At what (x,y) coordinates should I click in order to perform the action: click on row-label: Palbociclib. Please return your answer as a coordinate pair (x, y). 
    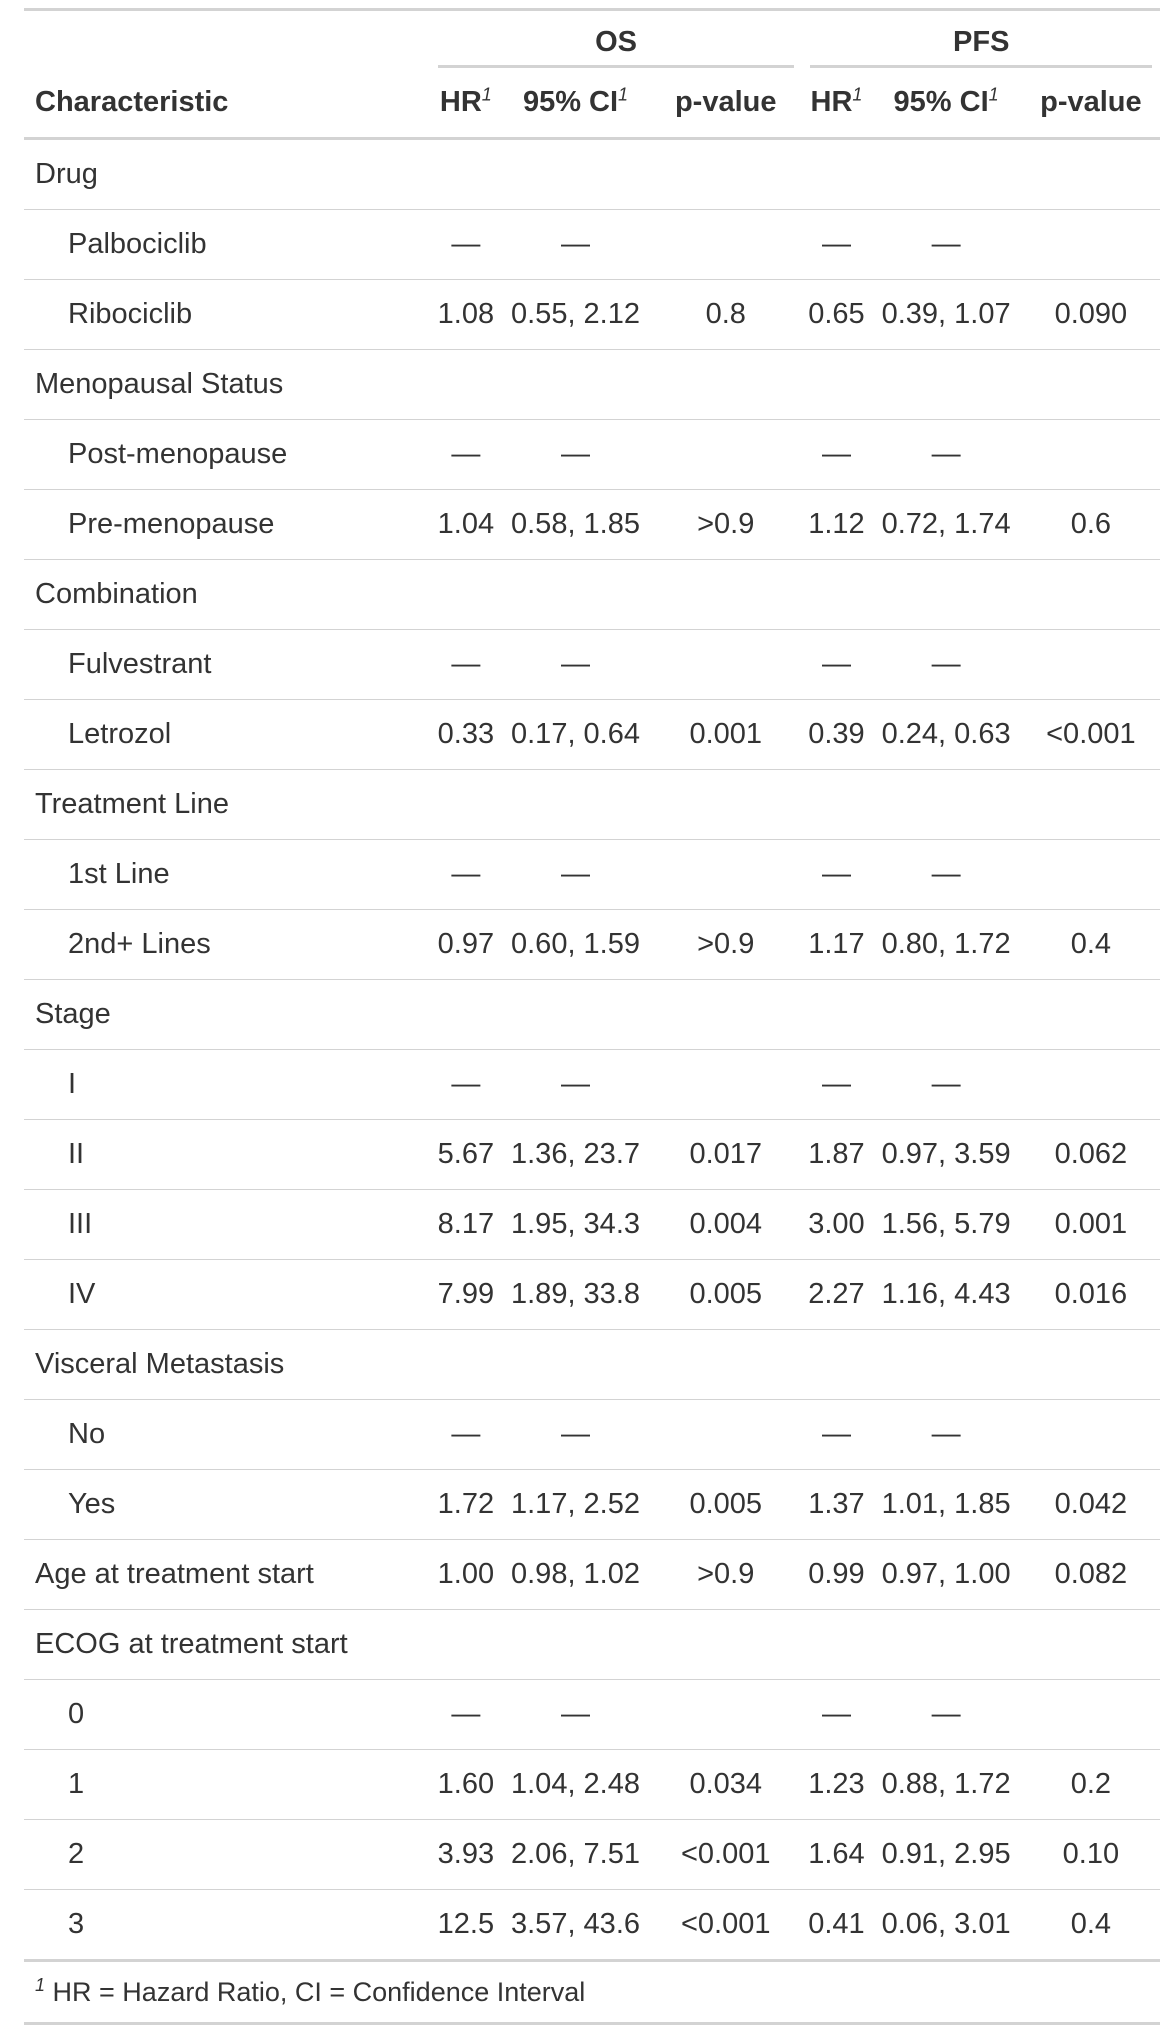
    Looking at the image, I should click on (227, 244).